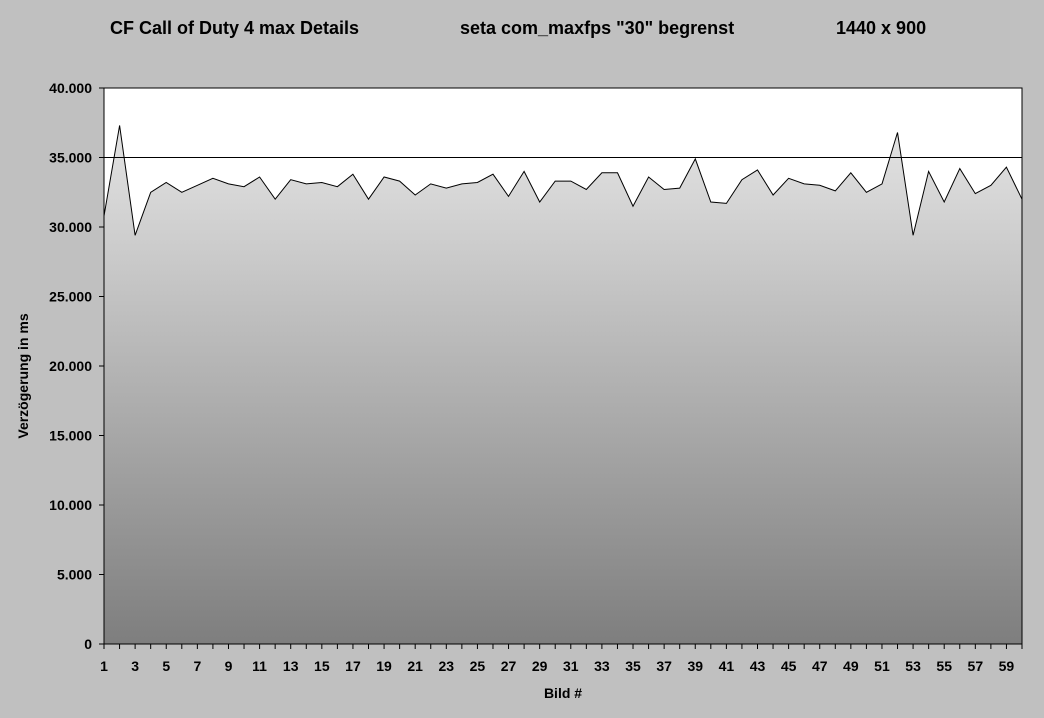 The image size is (1044, 718). What do you see at coordinates (820, 666) in the screenshot?
I see `x-tick-label: 47` at bounding box center [820, 666].